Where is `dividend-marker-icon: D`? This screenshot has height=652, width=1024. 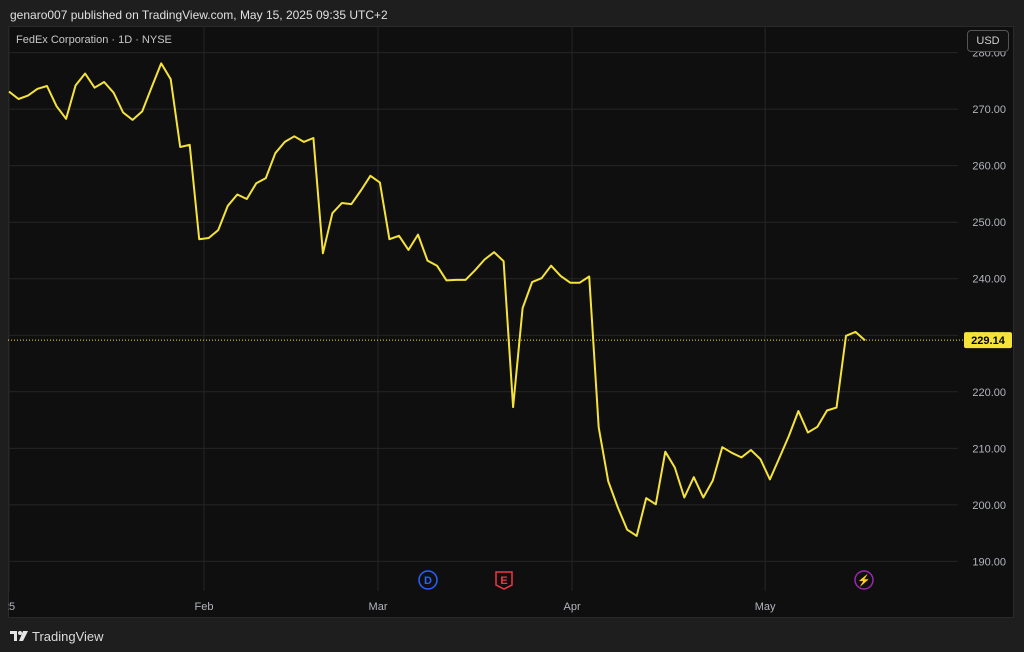
dividend-marker-icon: D is located at coordinates (428, 580).